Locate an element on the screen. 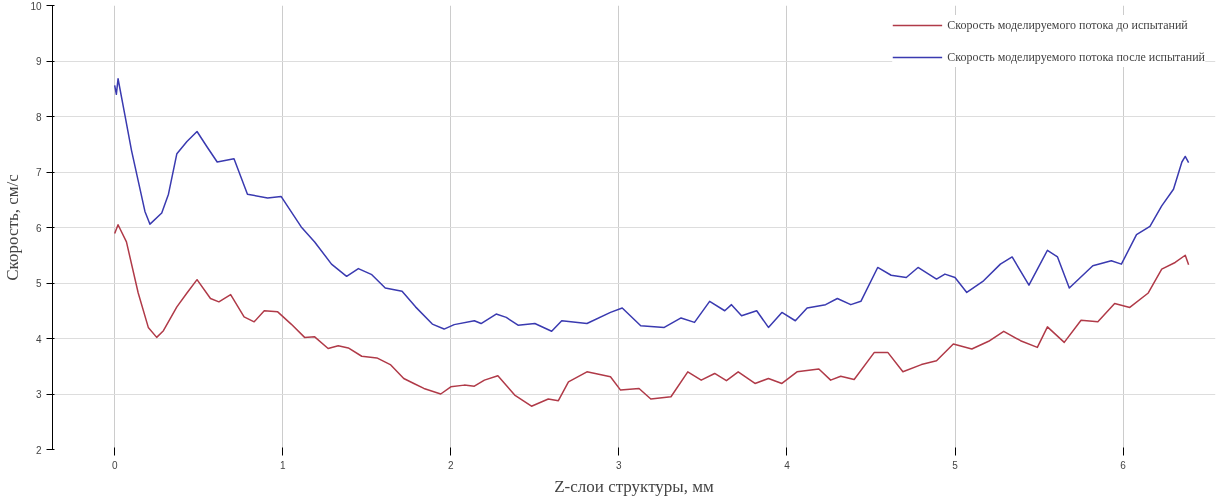 Image resolution: width=1226 pixels, height=503 pixels. y-tick-label: 9 is located at coordinates (38, 61).